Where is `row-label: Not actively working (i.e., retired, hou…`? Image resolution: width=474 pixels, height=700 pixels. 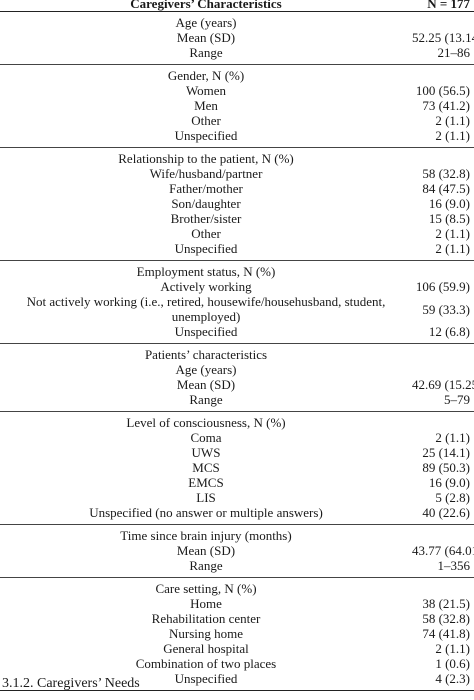
row-label: Not actively working (i.e., retired, hou… is located at coordinates (206, 309).